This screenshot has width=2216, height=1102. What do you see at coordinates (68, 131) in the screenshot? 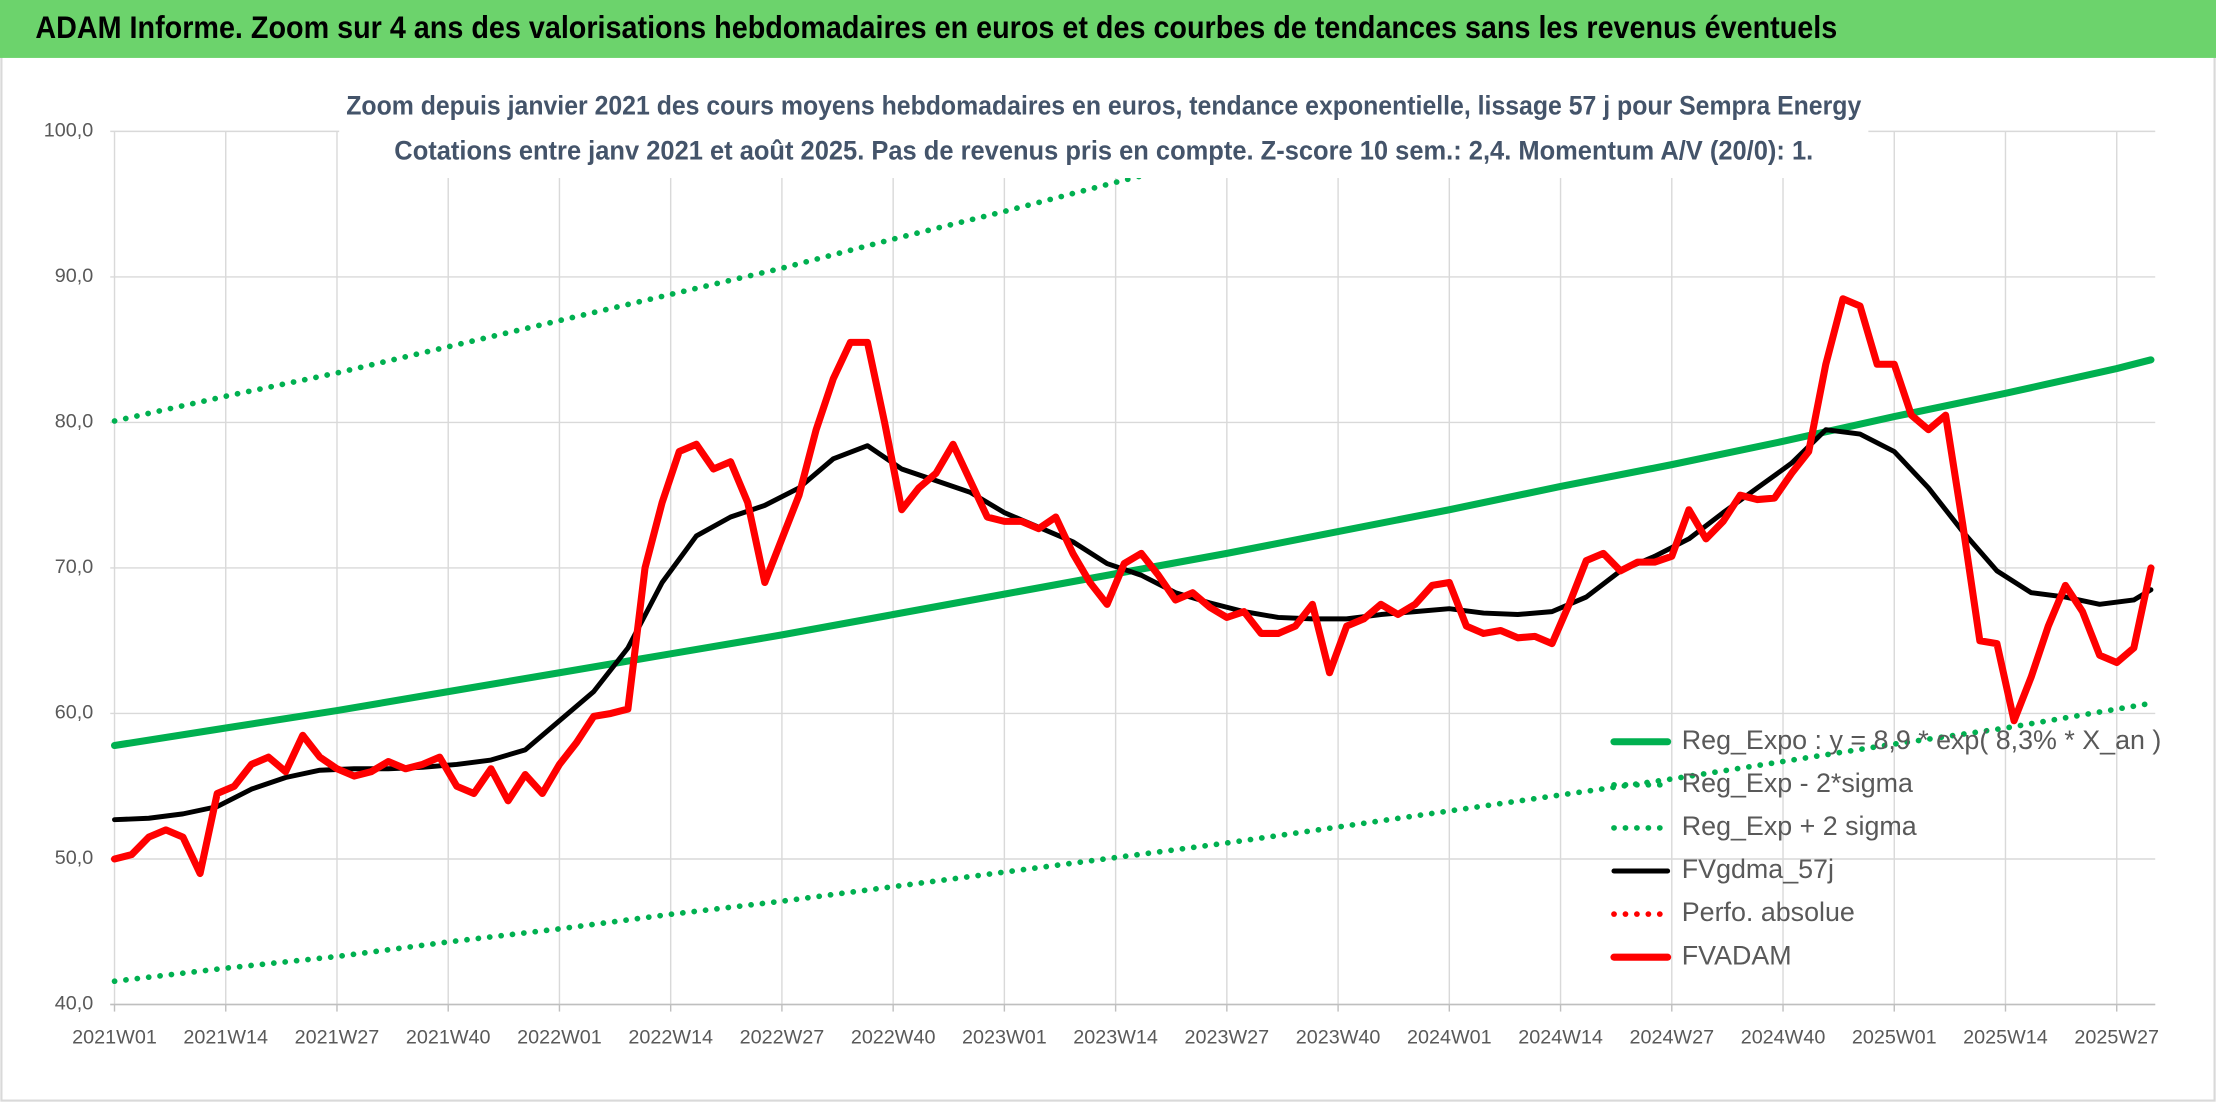
I see `y-tick-label: 100,0` at bounding box center [68, 131].